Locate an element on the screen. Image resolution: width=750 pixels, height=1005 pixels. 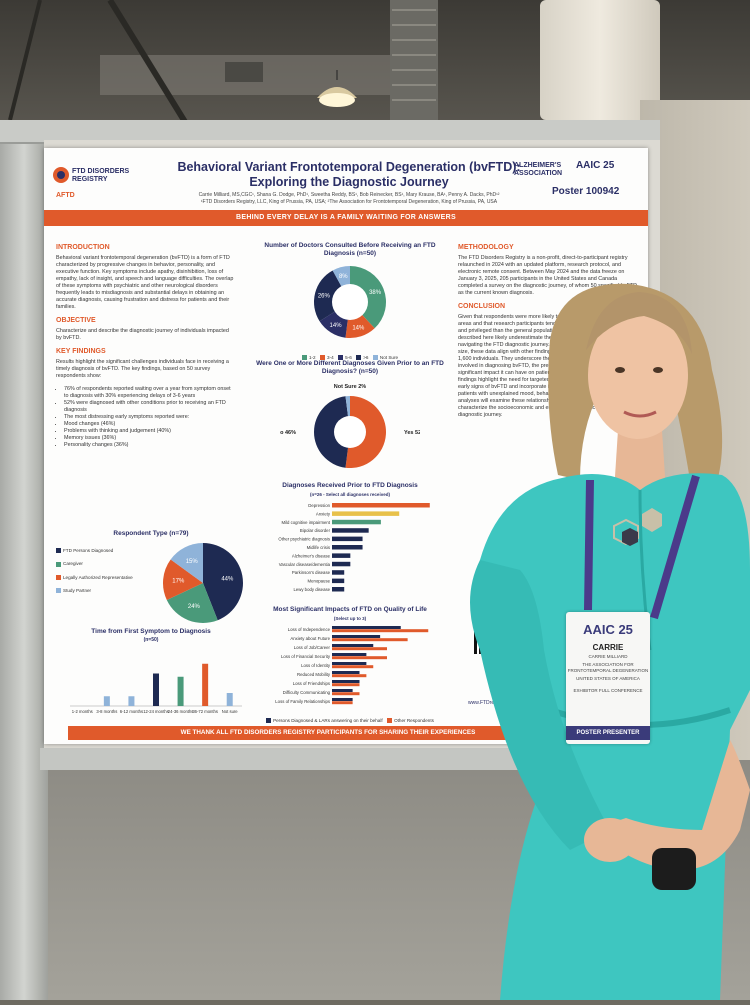
conclusion-heading: CONCLUSION is located at coordinates (482, 306).